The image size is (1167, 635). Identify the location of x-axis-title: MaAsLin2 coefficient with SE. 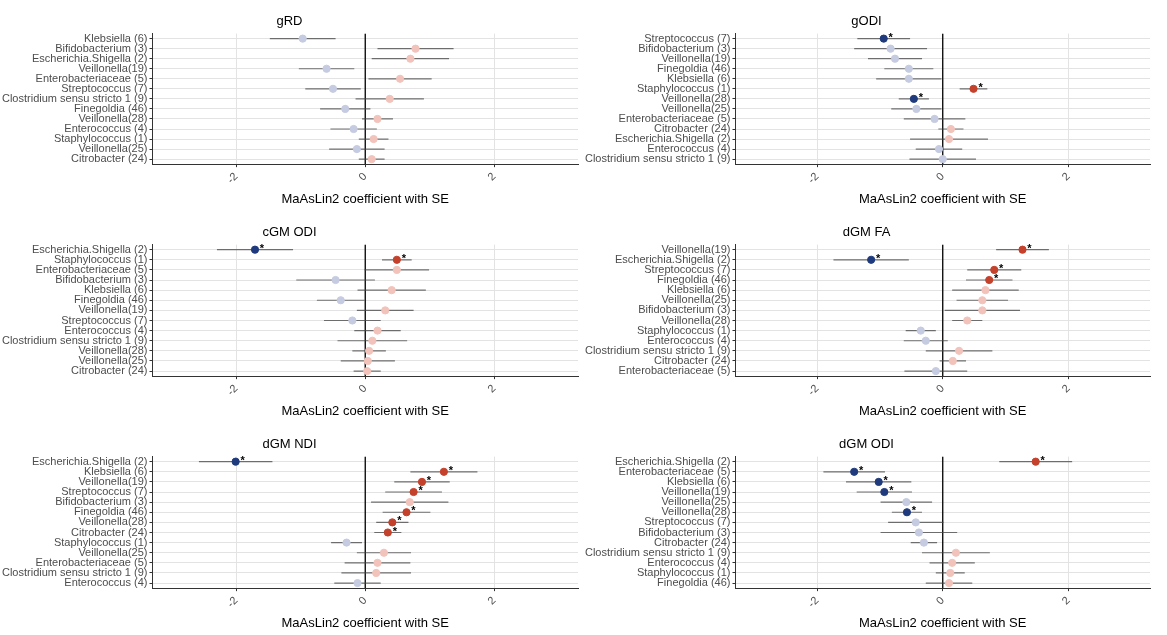
(943, 622).